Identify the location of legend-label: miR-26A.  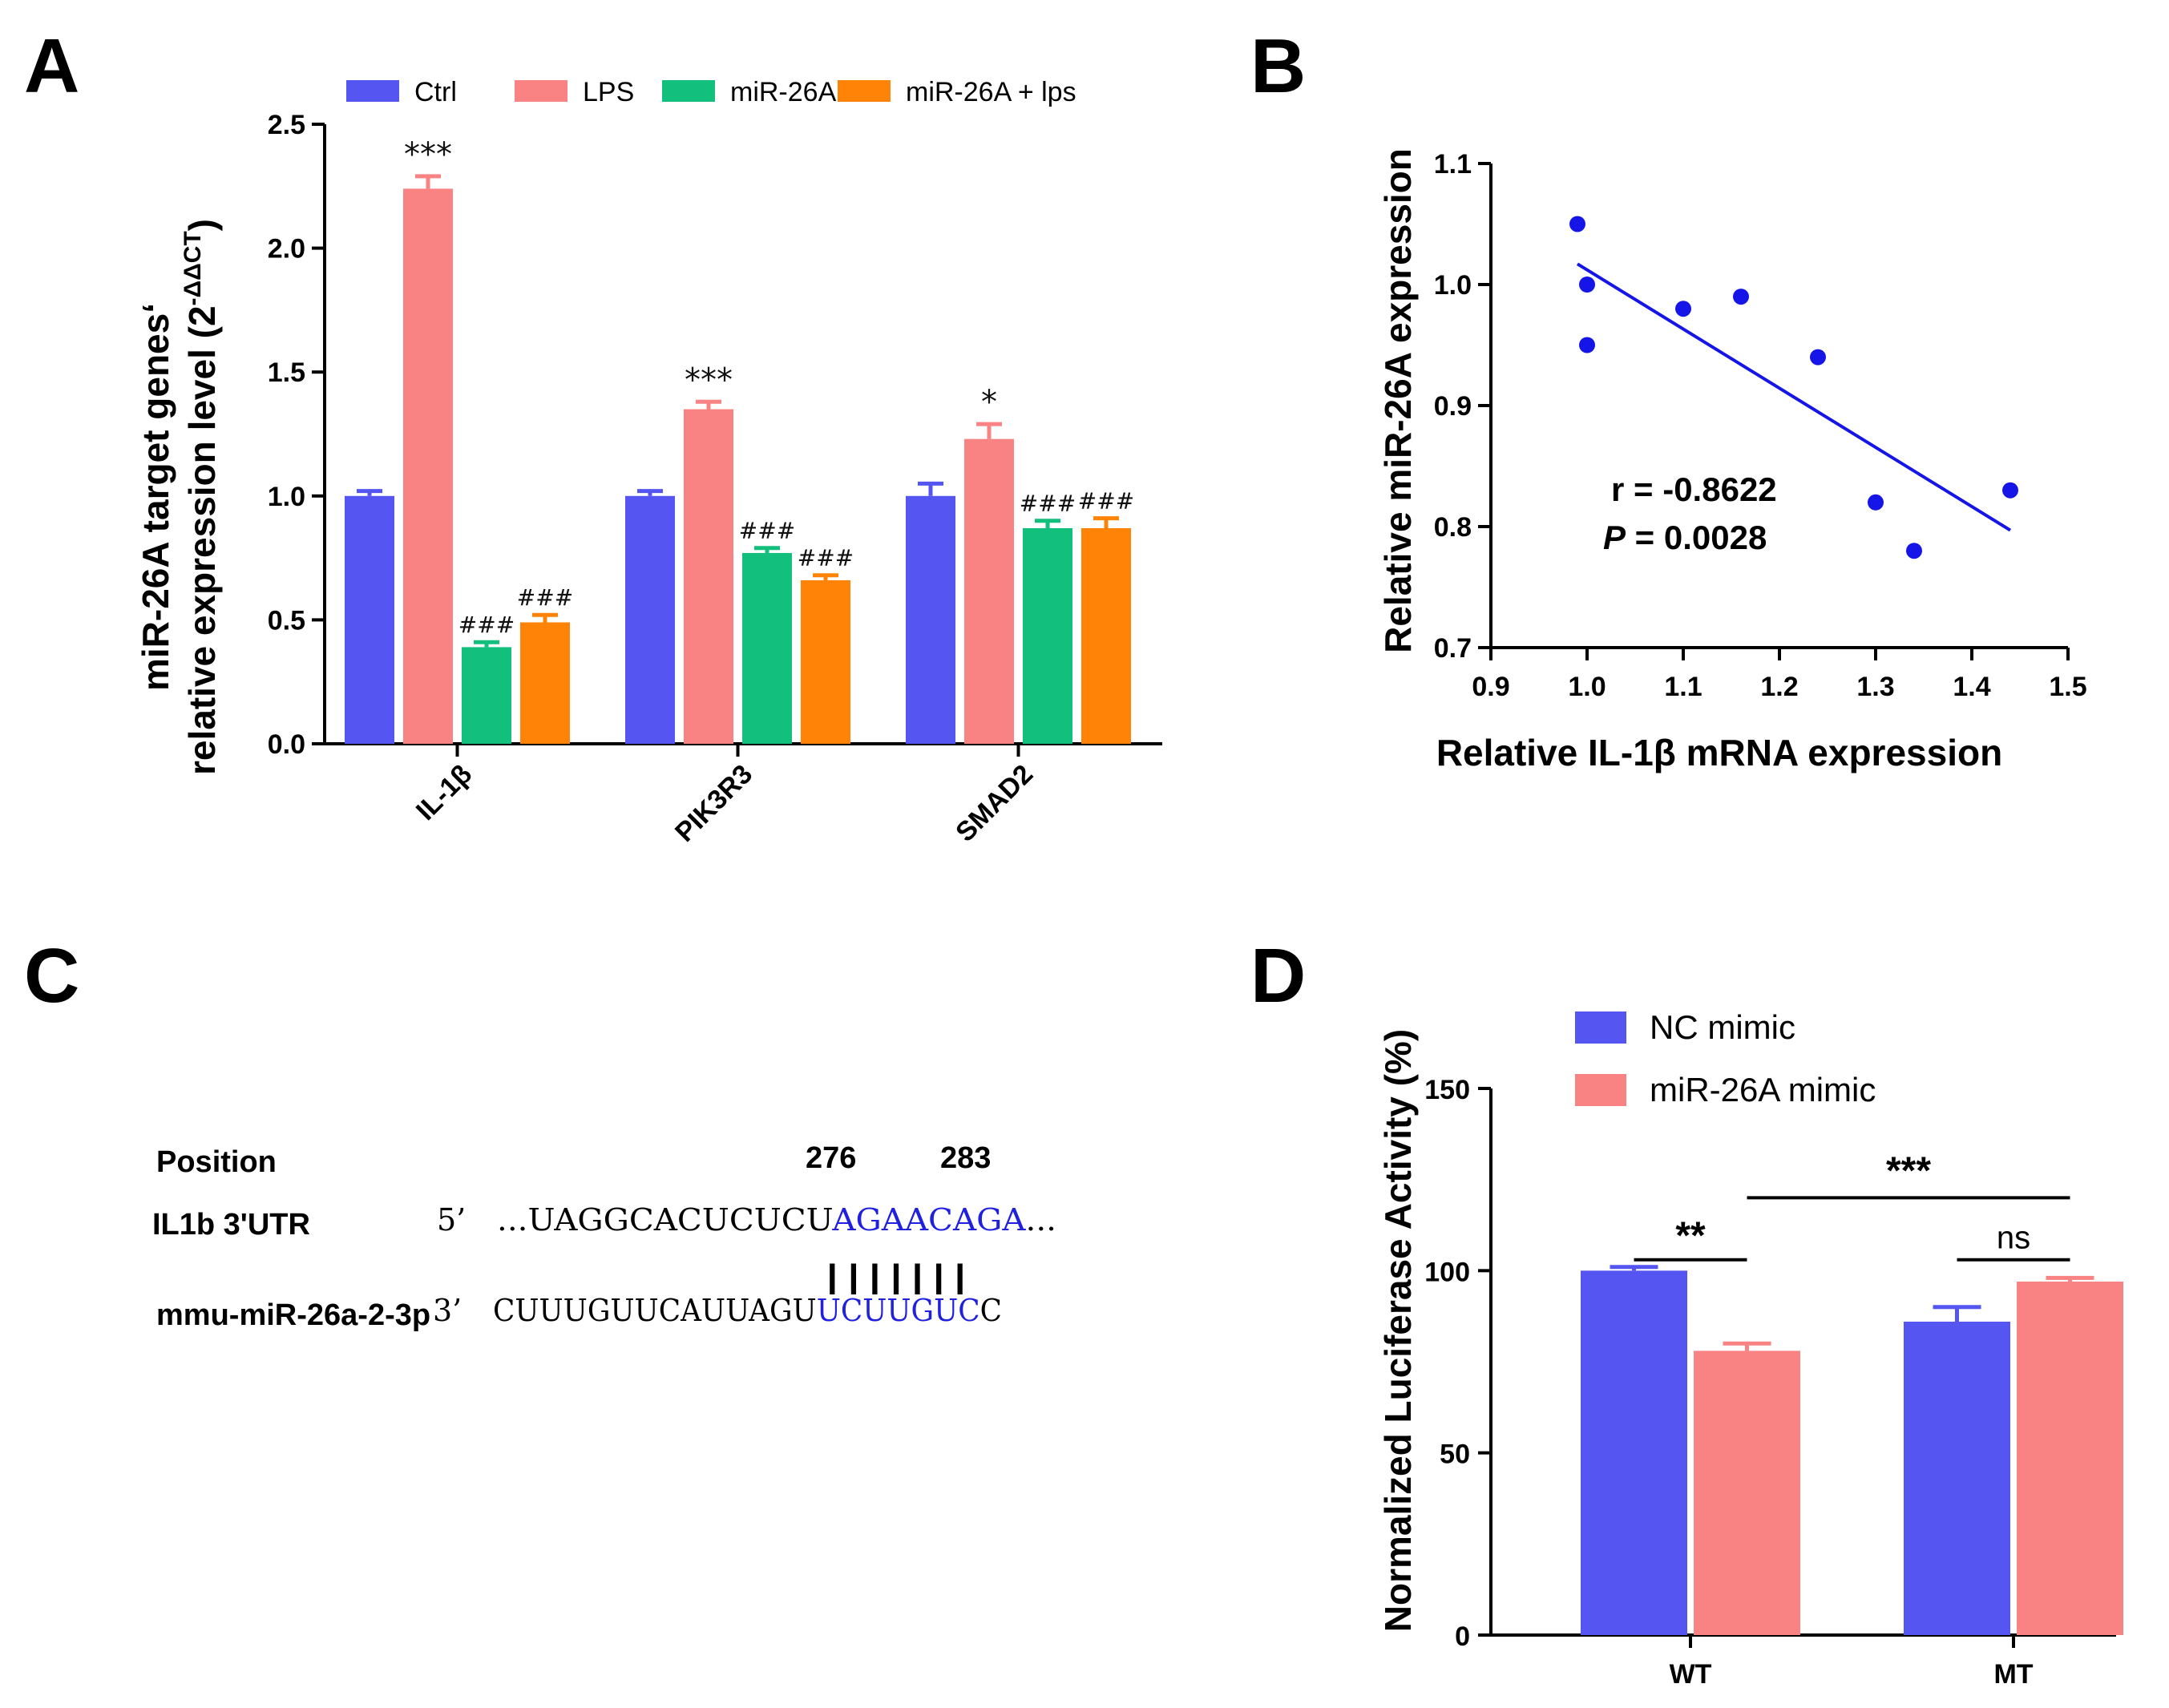
(783, 92).